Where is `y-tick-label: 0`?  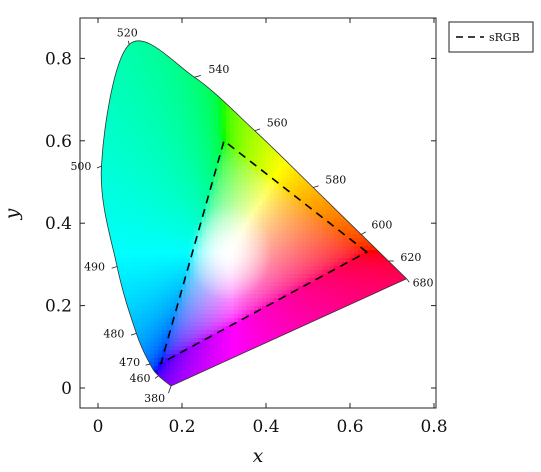 y-tick-label: 0 is located at coordinates (66, 389).